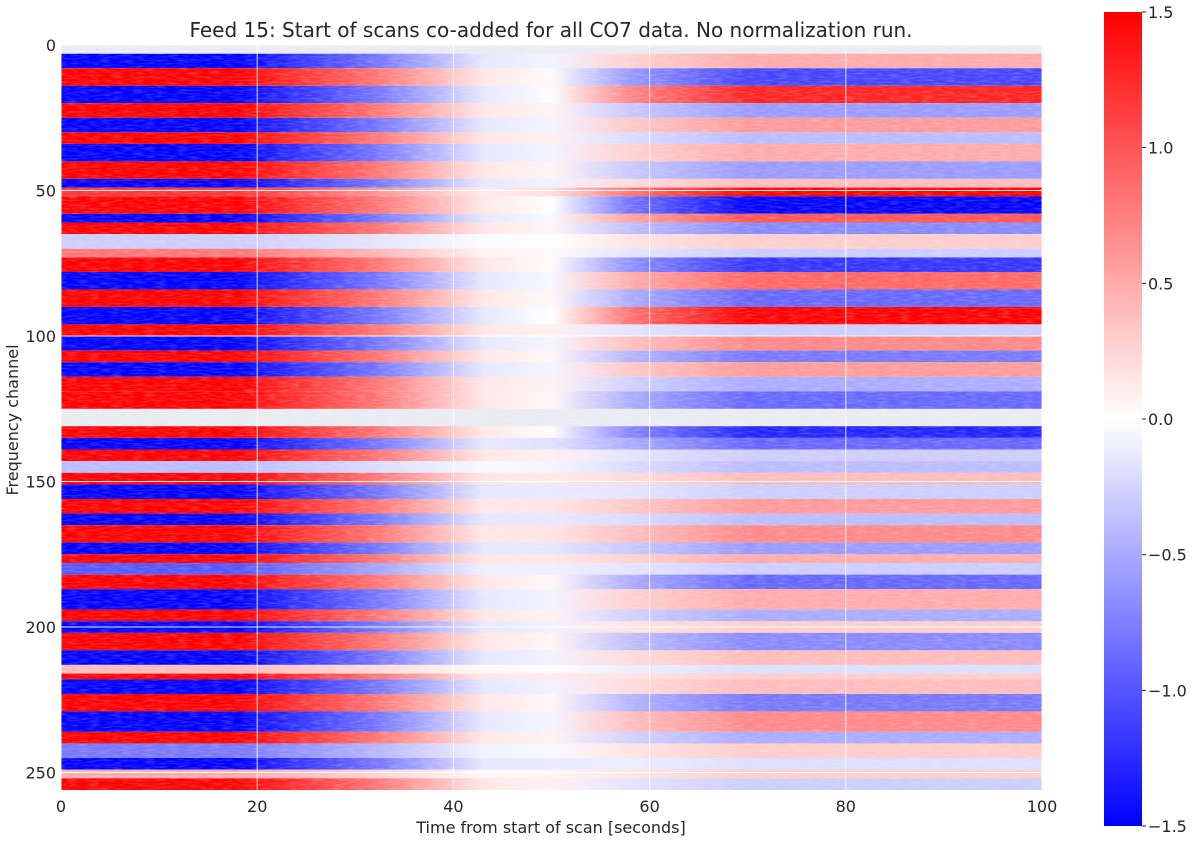 The width and height of the screenshot is (1193, 843). Describe the element at coordinates (40, 336) in the screenshot. I see `y-tick-label: 100` at that location.